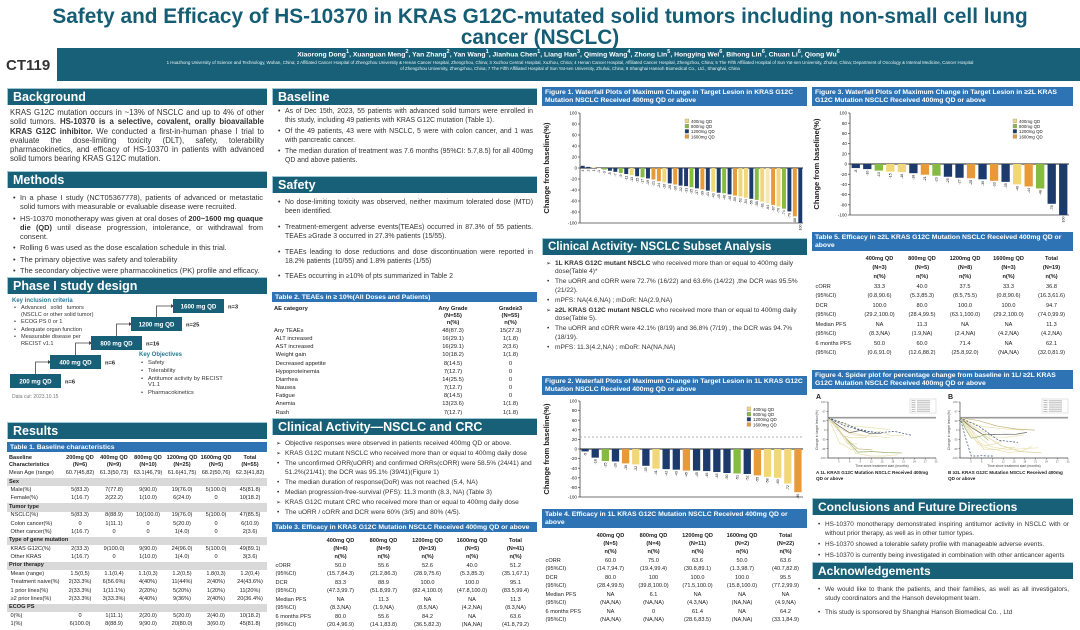  Describe the element at coordinates (971, 182) in the screenshot. I see `svg-text: -28` at that location.